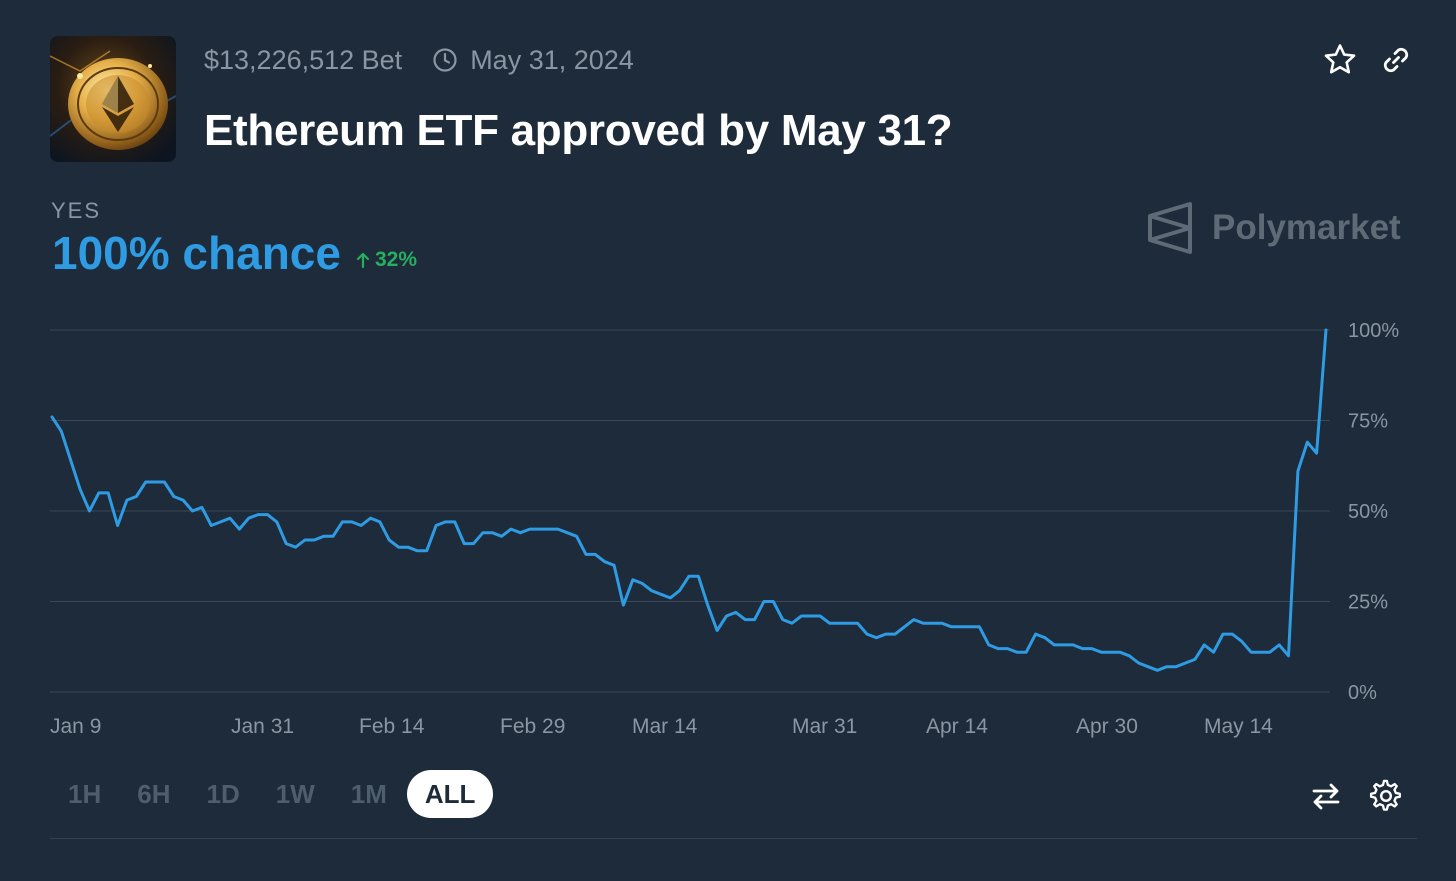  Describe the element at coordinates (532, 726) in the screenshot. I see `x-tick-label: Feb 29` at that location.